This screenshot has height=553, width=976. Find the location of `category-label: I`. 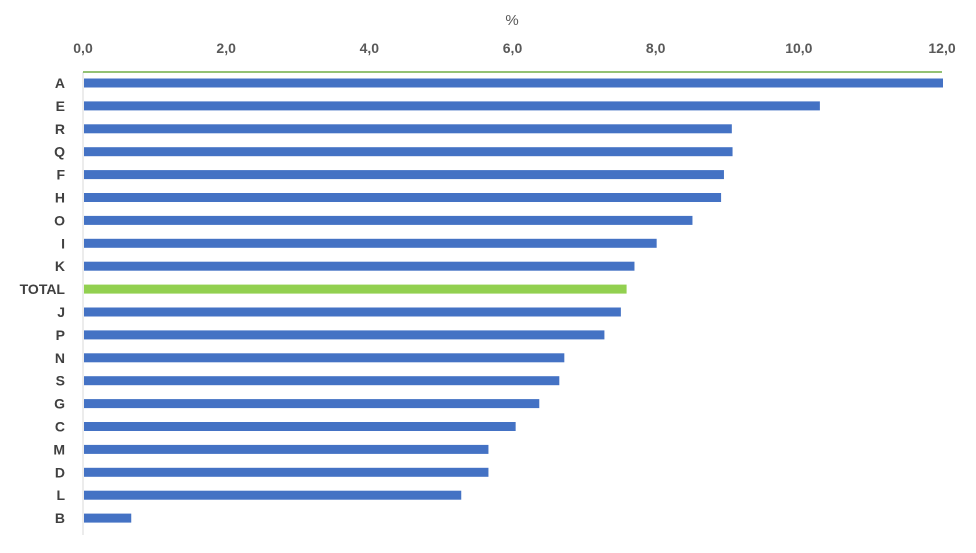

category-label: I is located at coordinates (63, 243).